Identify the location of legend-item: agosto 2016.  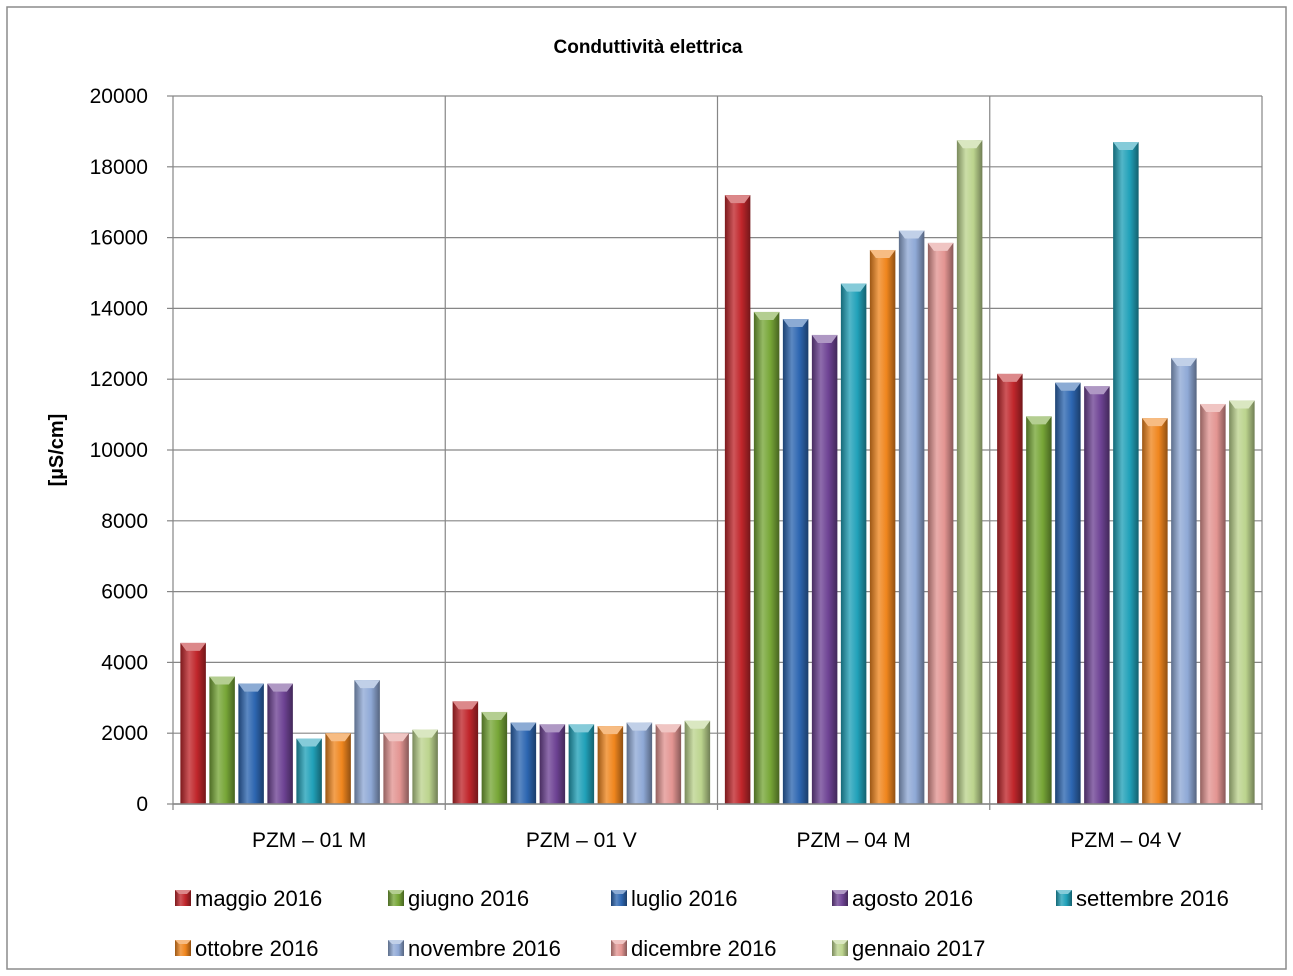
(902, 898).